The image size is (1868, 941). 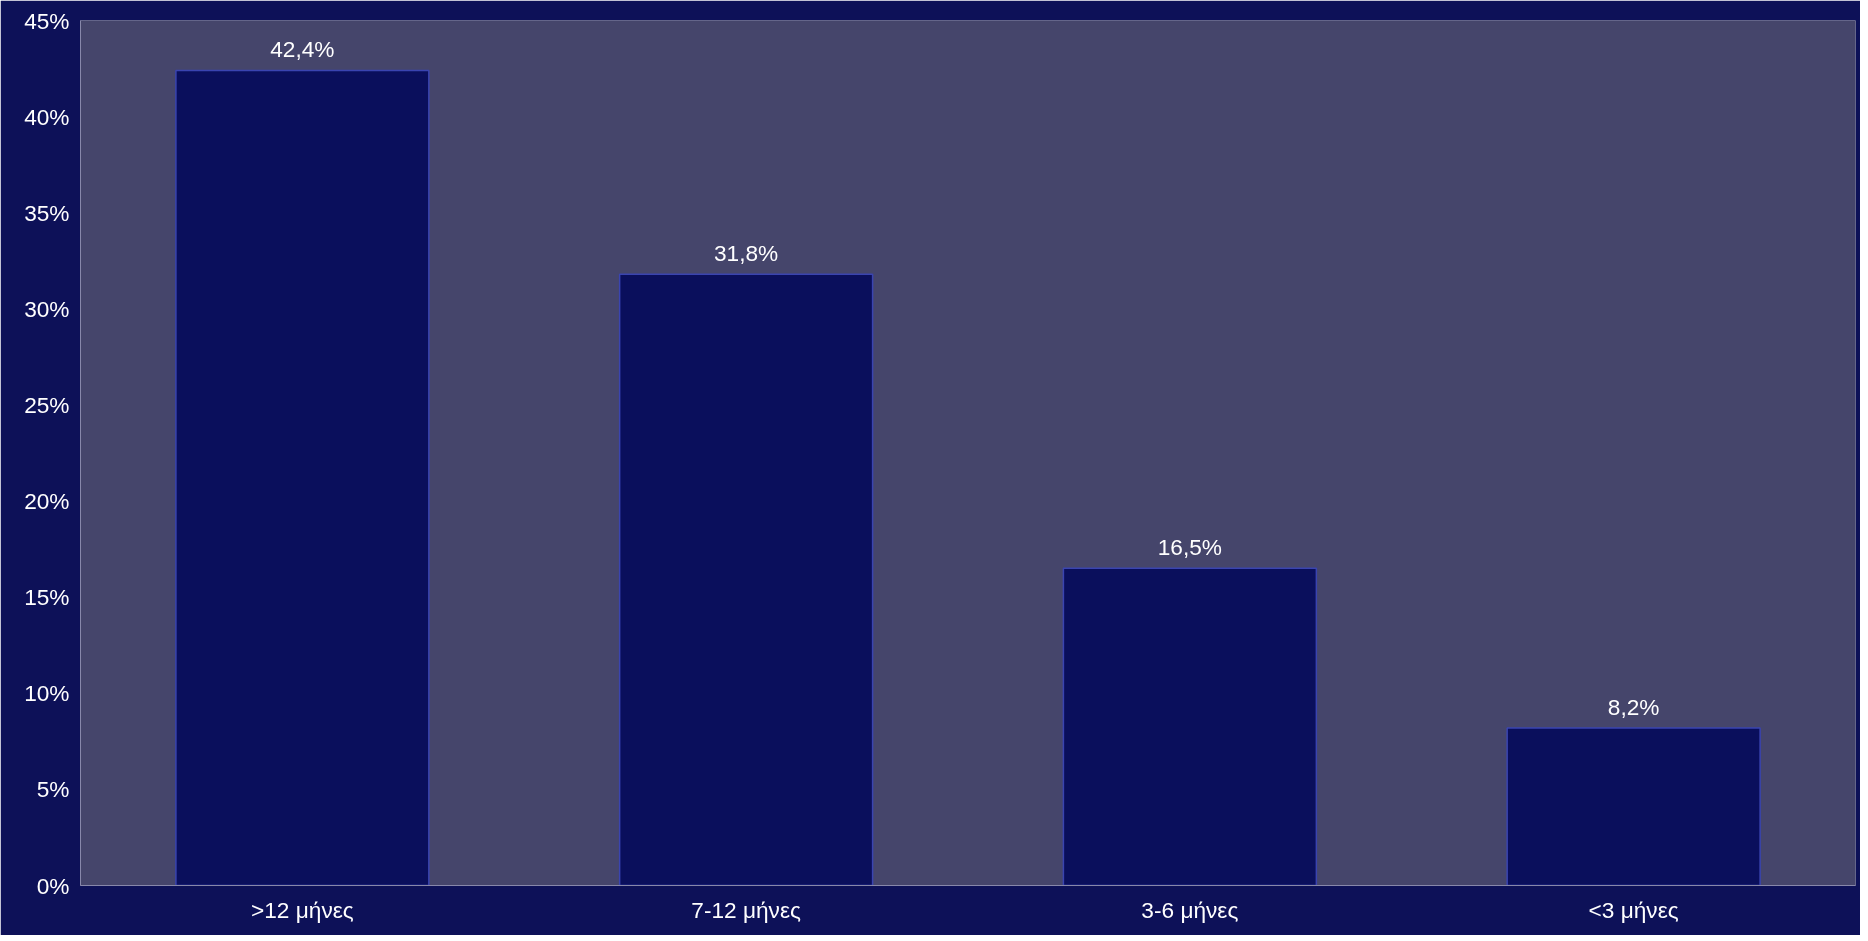 What do you see at coordinates (47, 116) in the screenshot?
I see `y-tick-label: 40%` at bounding box center [47, 116].